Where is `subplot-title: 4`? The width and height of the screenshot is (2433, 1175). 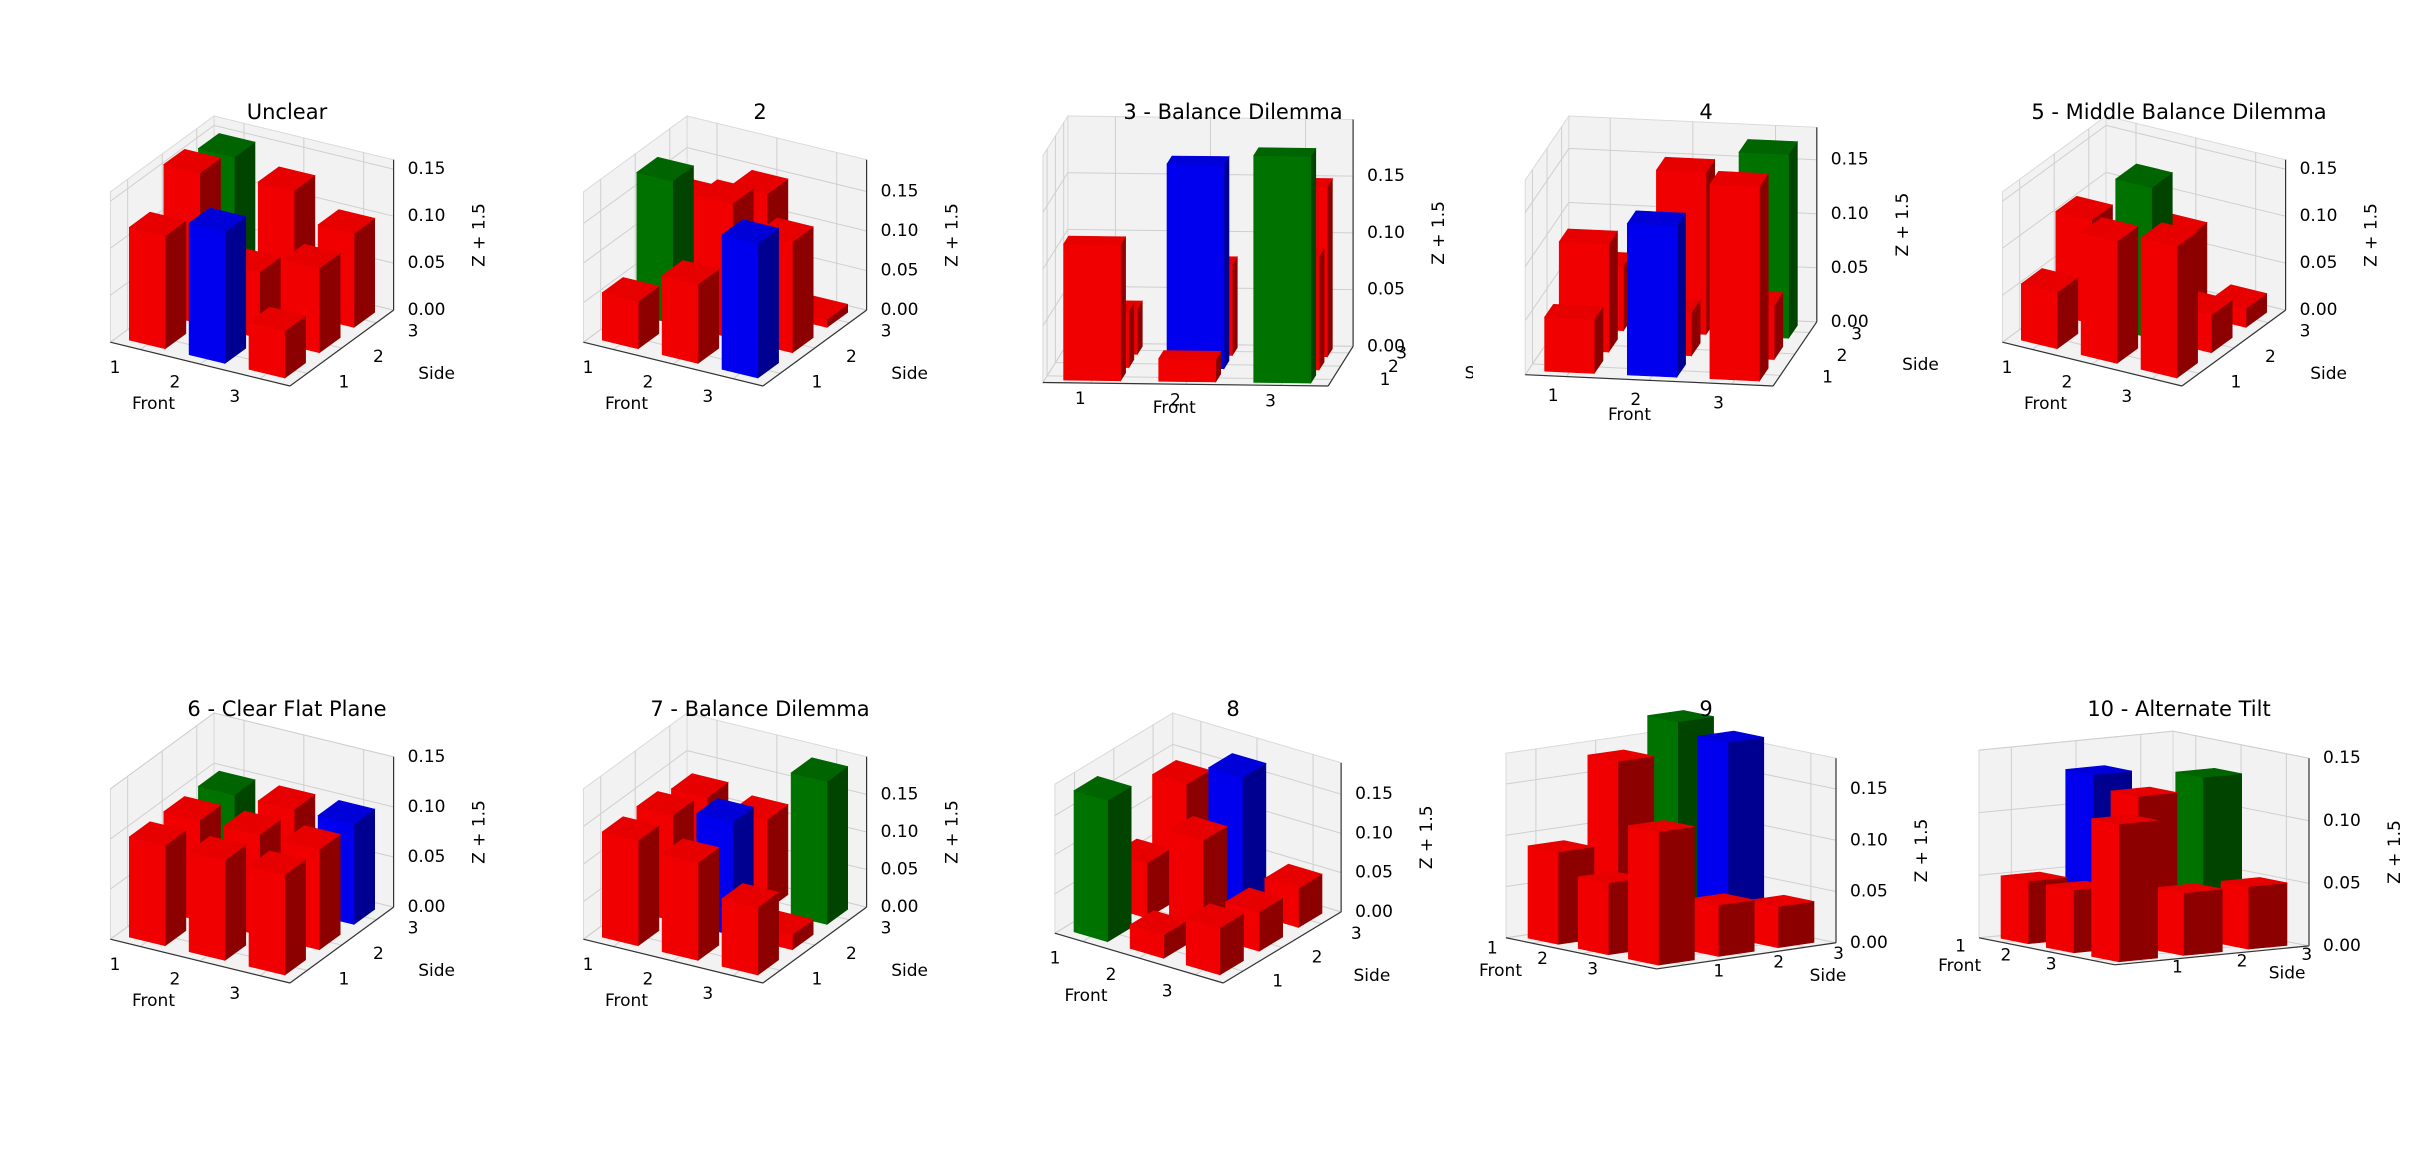
subplot-title: 4 is located at coordinates (1706, 112).